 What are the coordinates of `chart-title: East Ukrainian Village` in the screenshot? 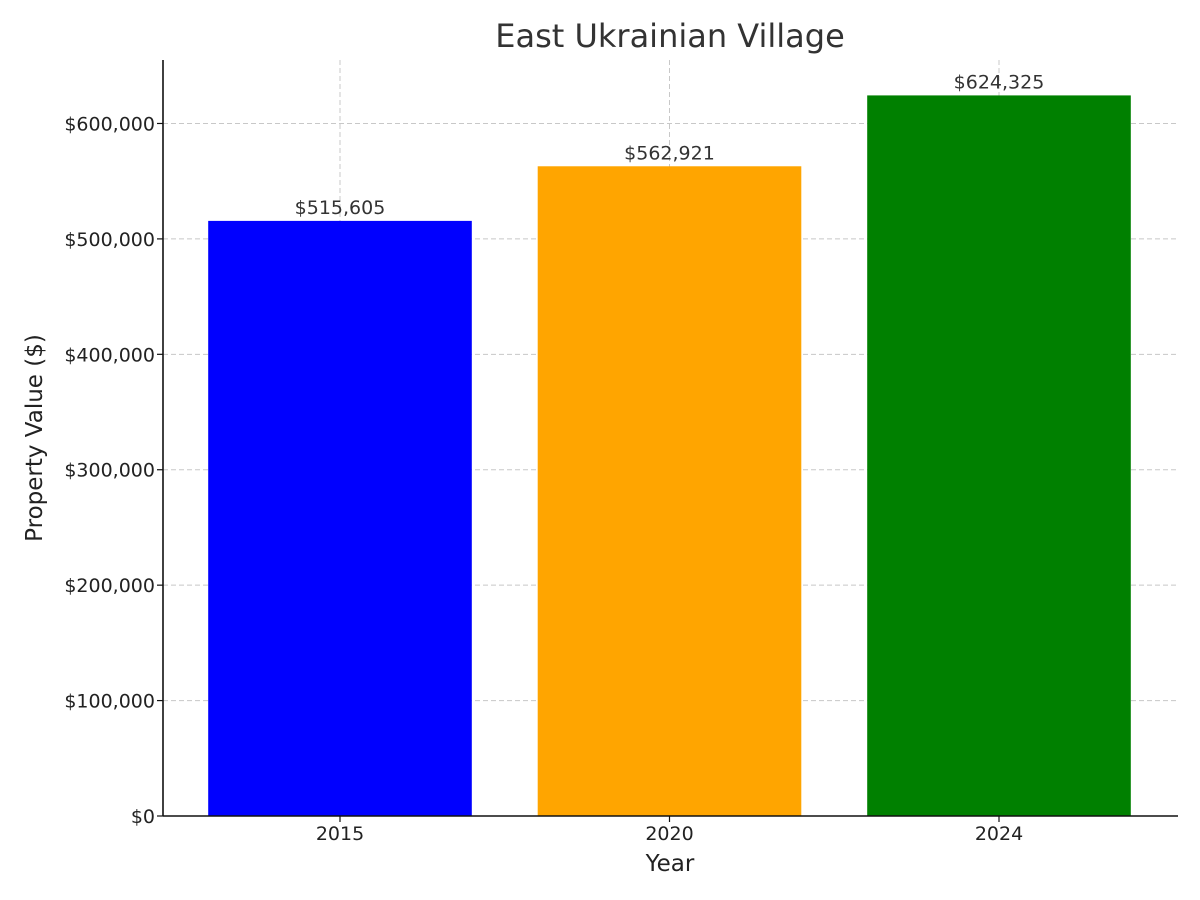 It's located at (670, 36).